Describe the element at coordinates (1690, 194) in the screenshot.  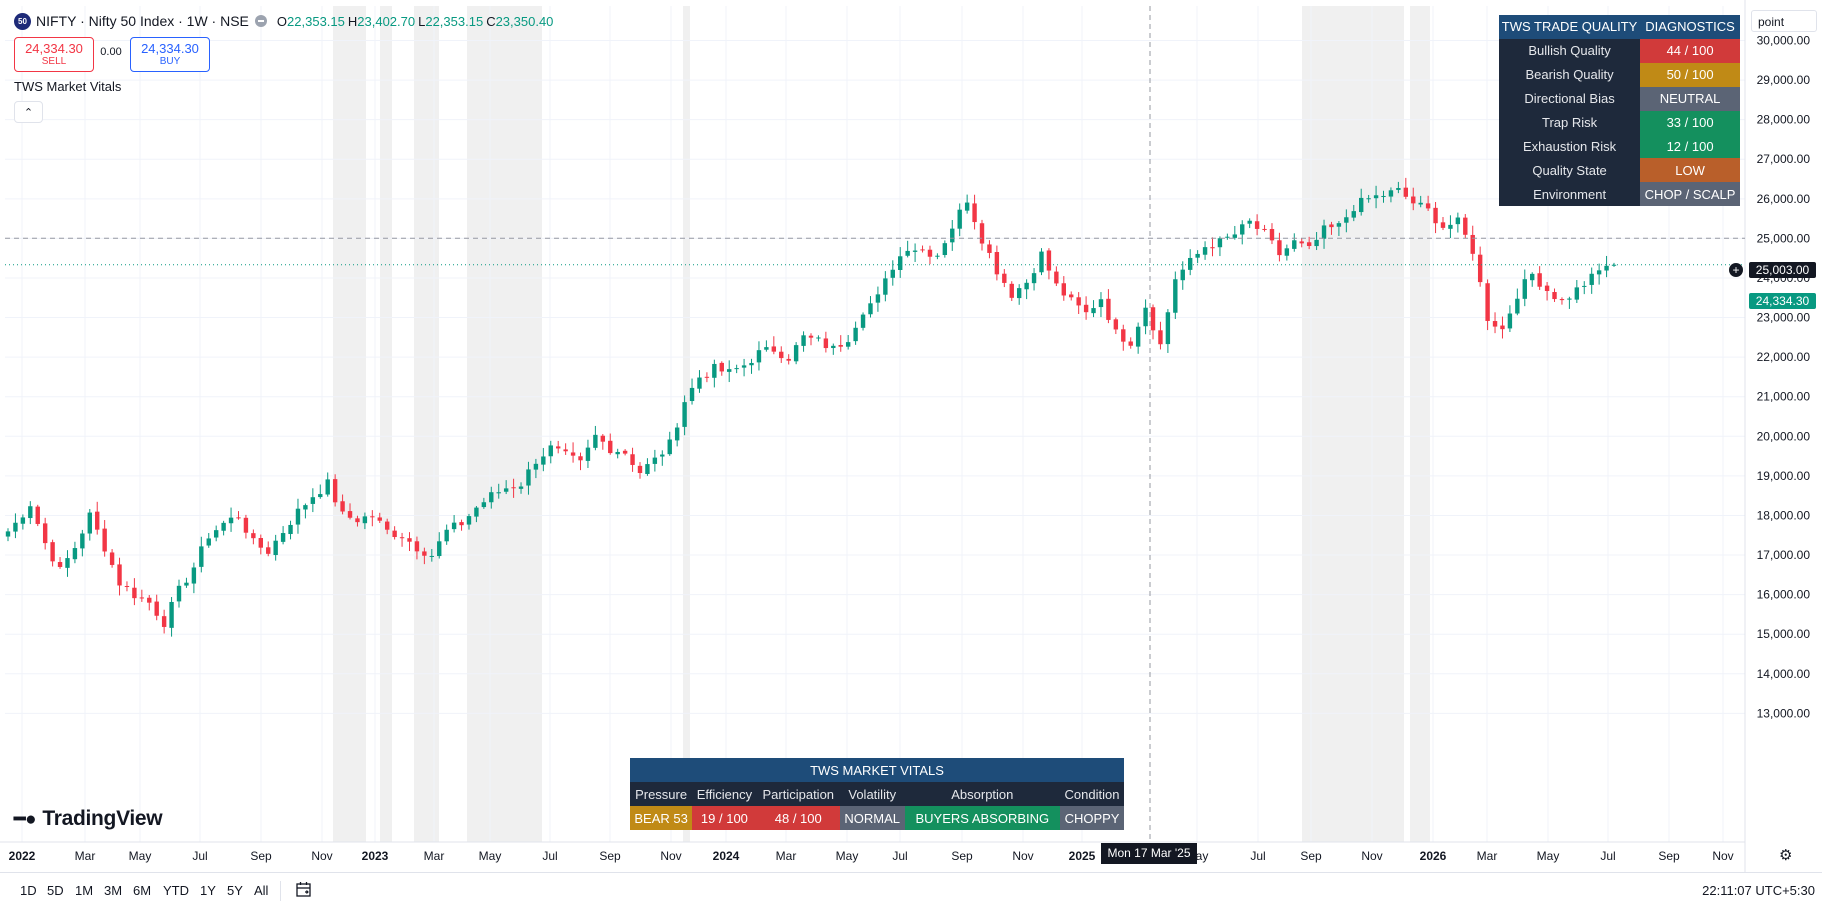
I see `quality-row-value: CHOP / SCALP` at that location.